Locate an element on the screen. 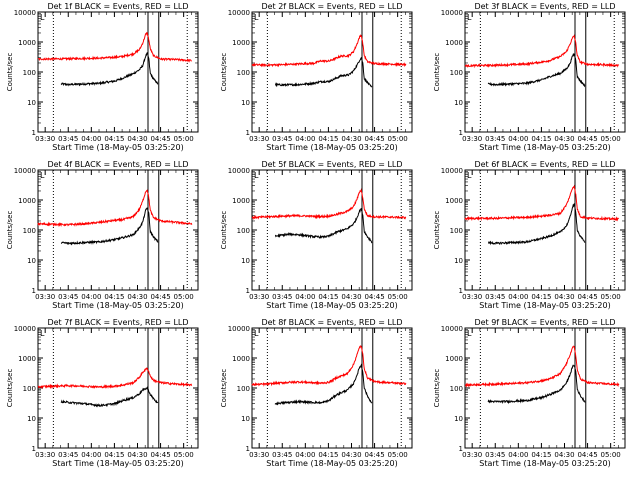  panel-title: Det 2f BLACK = Events, RED = LLD is located at coordinates (331, 6).